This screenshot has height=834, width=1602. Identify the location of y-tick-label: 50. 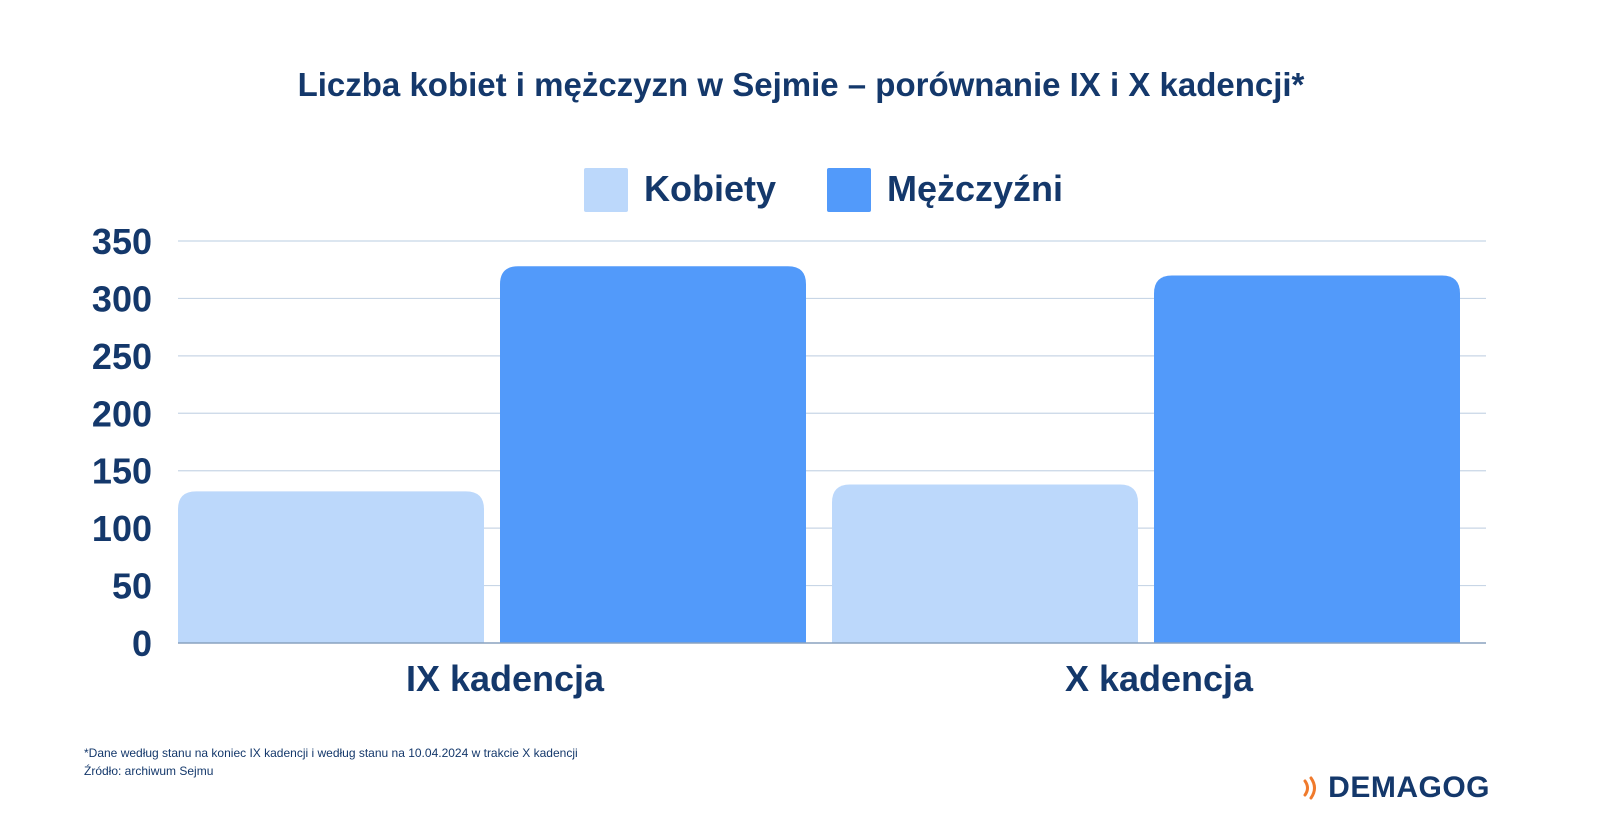
(132, 586).